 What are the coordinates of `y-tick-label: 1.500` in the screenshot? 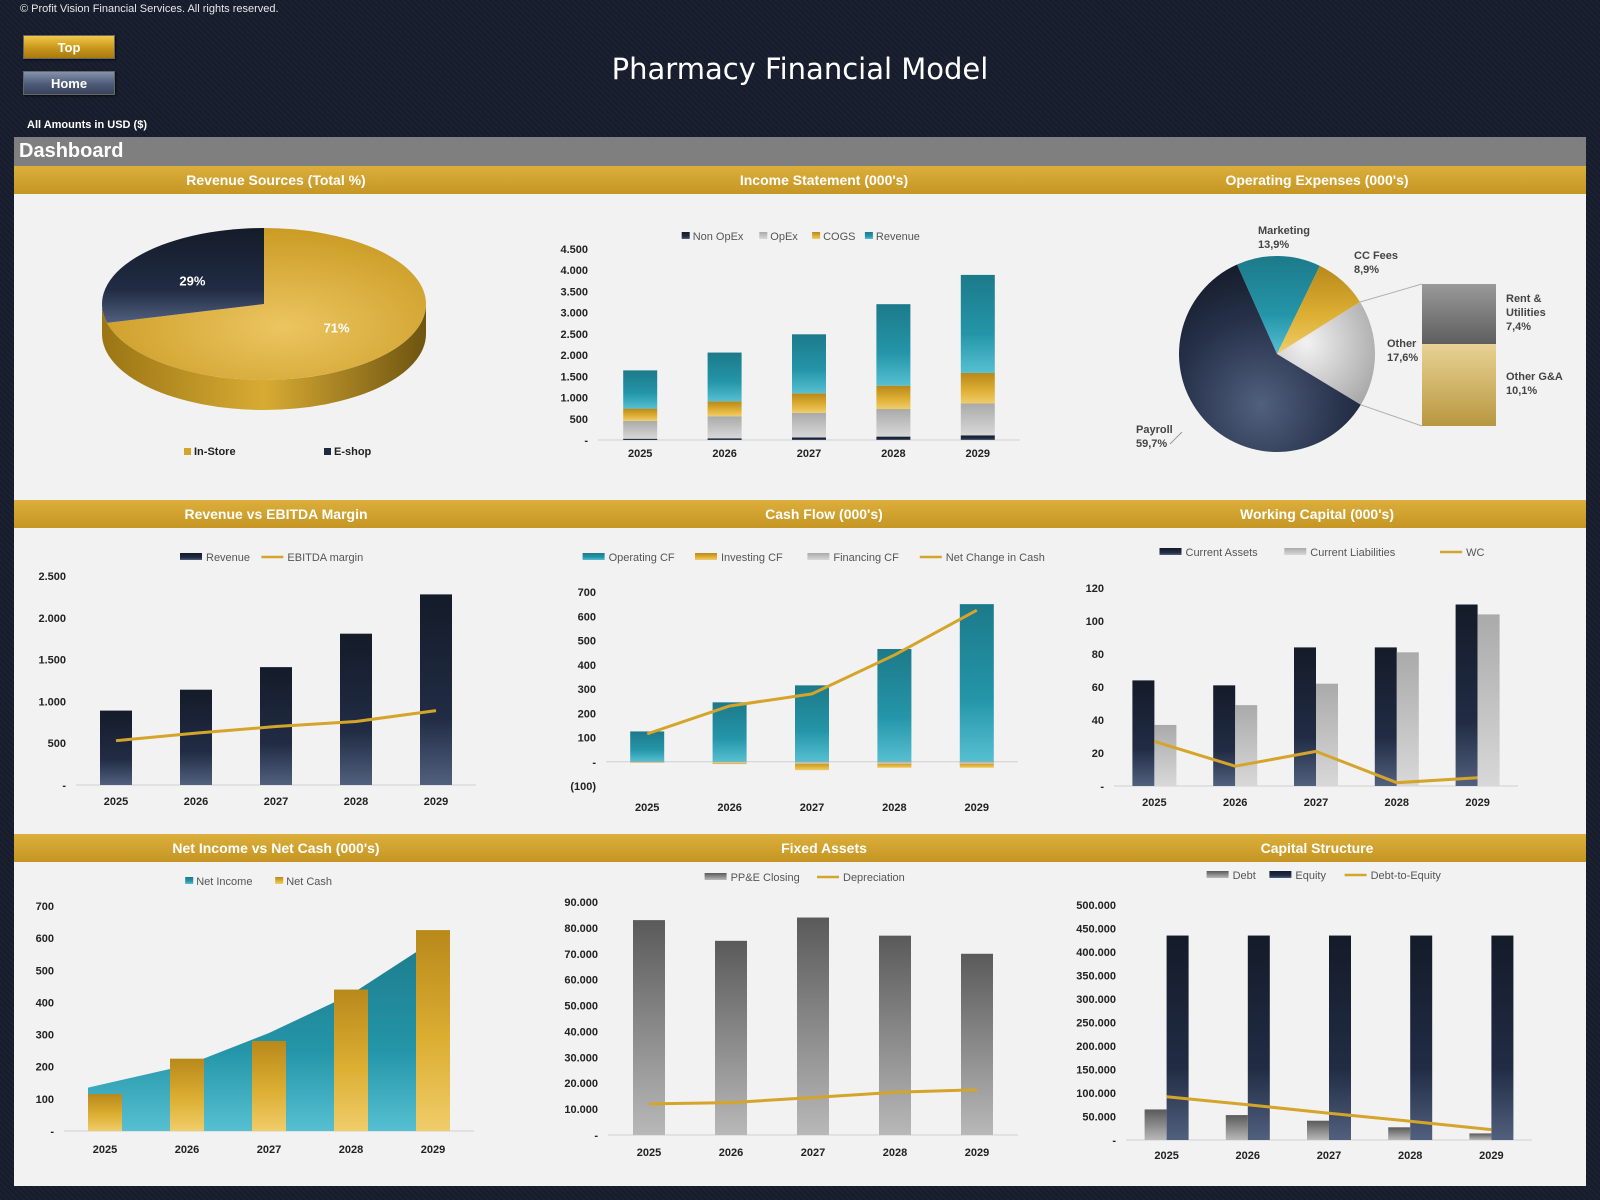 It's located at (574, 377).